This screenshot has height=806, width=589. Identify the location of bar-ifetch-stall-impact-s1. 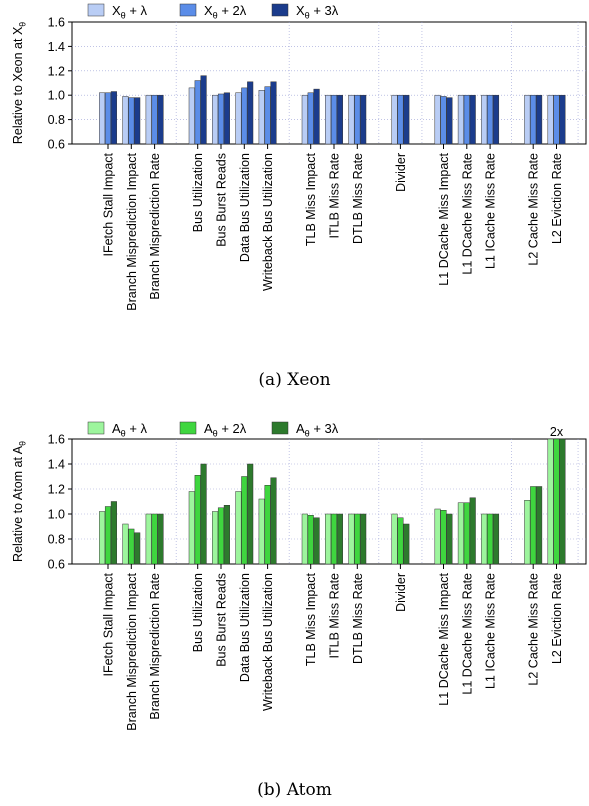
(102, 538).